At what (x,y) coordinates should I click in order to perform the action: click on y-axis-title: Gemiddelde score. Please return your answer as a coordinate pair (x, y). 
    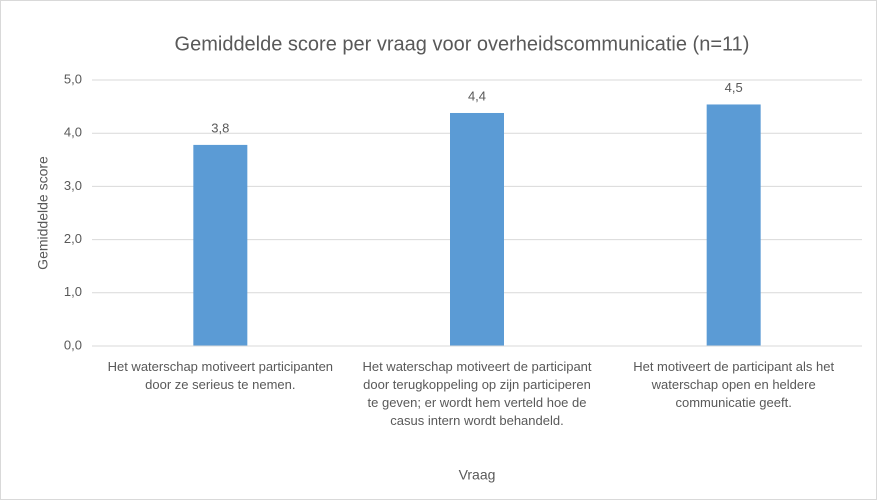
    Looking at the image, I should click on (43, 213).